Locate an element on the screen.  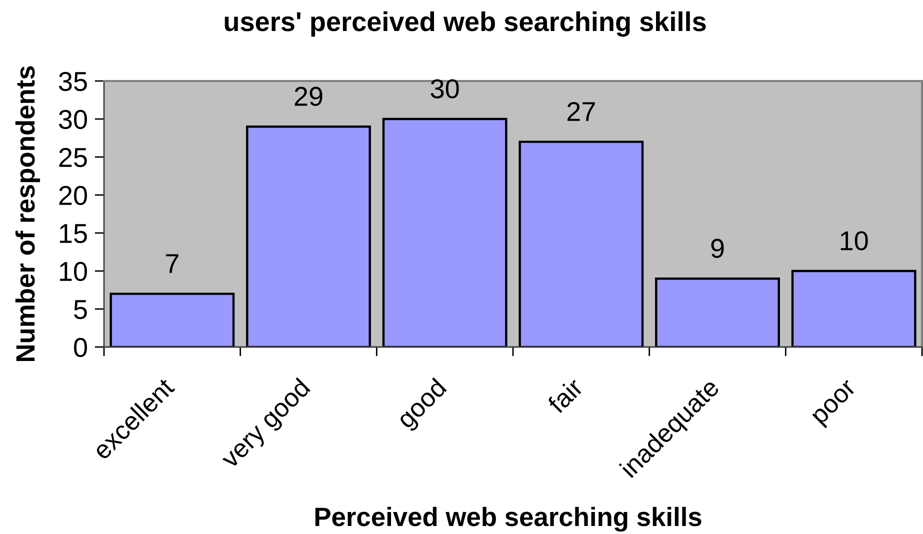
data-label: 27 is located at coordinates (581, 111).